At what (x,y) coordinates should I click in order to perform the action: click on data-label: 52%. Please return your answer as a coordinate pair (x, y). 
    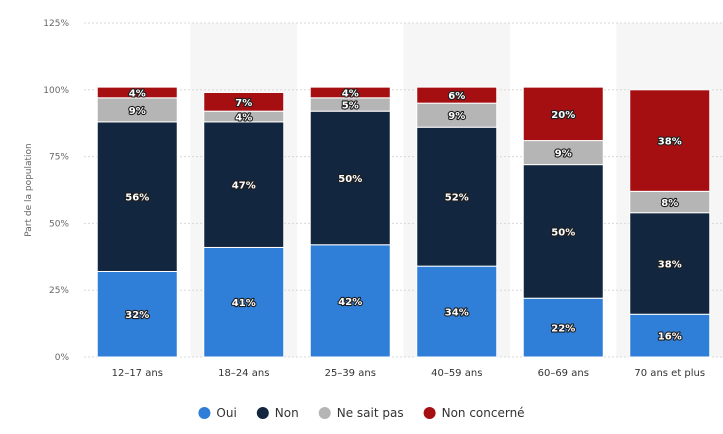
    Looking at the image, I should click on (457, 198).